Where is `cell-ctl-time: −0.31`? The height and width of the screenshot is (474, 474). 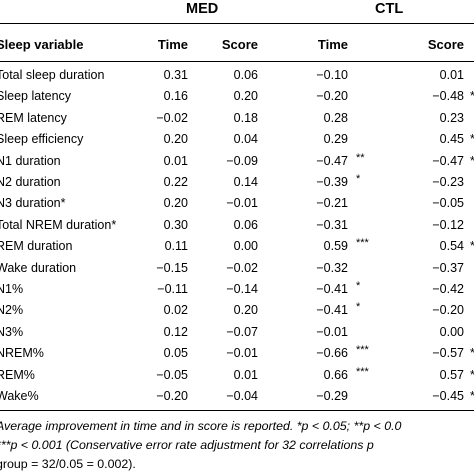
cell-ctl-time: −0.31 is located at coordinates (332, 224).